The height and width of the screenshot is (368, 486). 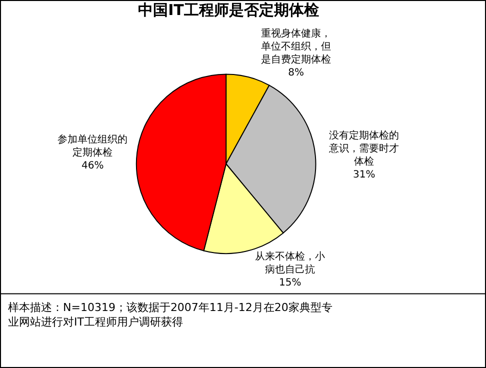 I want to click on slice-label: 没有定期体检的意识，需要时才体检, so click(x=364, y=149).